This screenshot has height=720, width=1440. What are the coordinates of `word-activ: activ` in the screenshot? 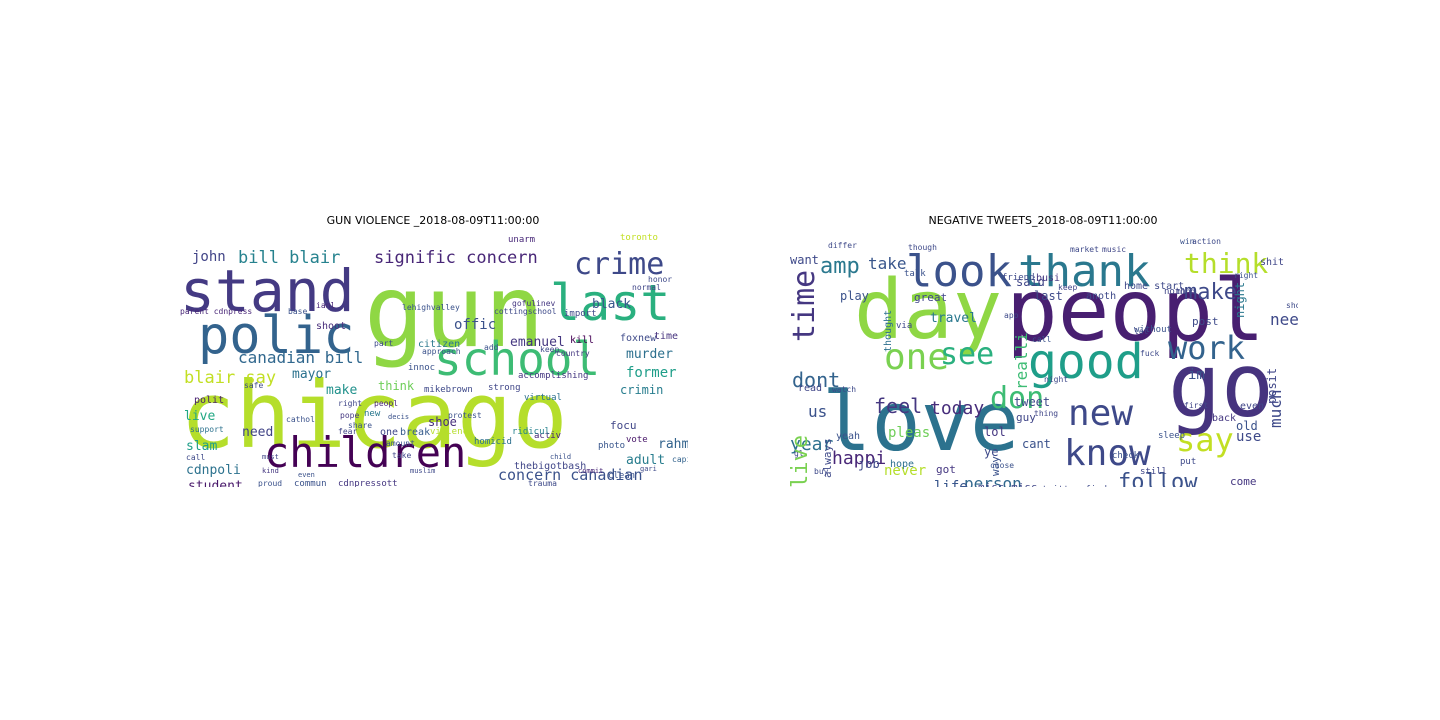 It's located at (548, 436).